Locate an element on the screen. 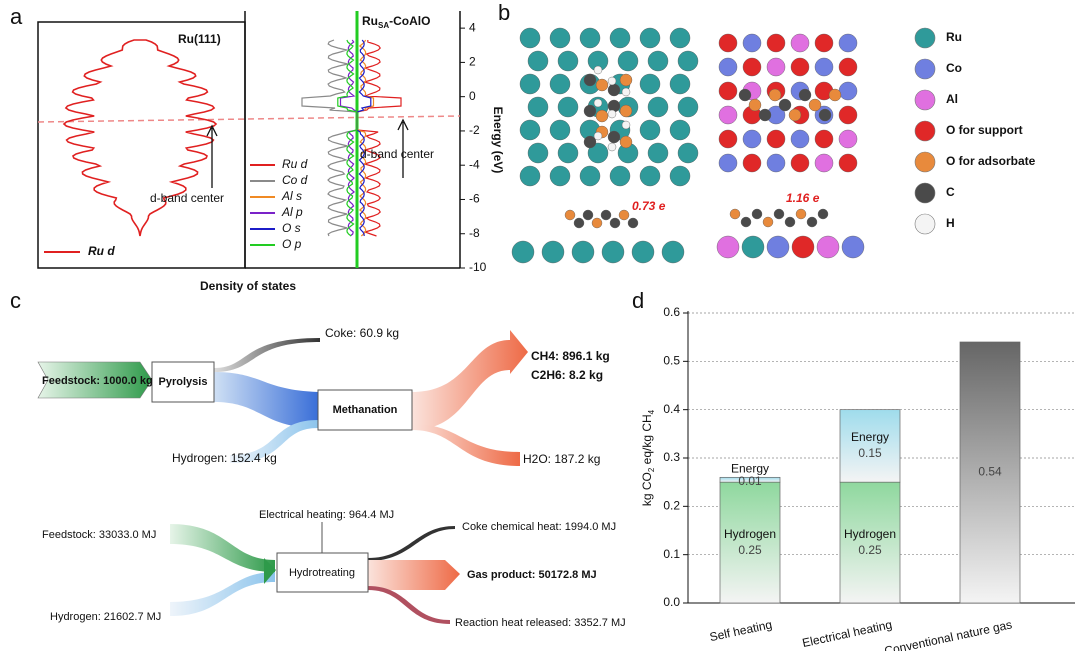 The height and width of the screenshot is (651, 1080). x-tick-label: Self heating is located at coordinates (740, 630).